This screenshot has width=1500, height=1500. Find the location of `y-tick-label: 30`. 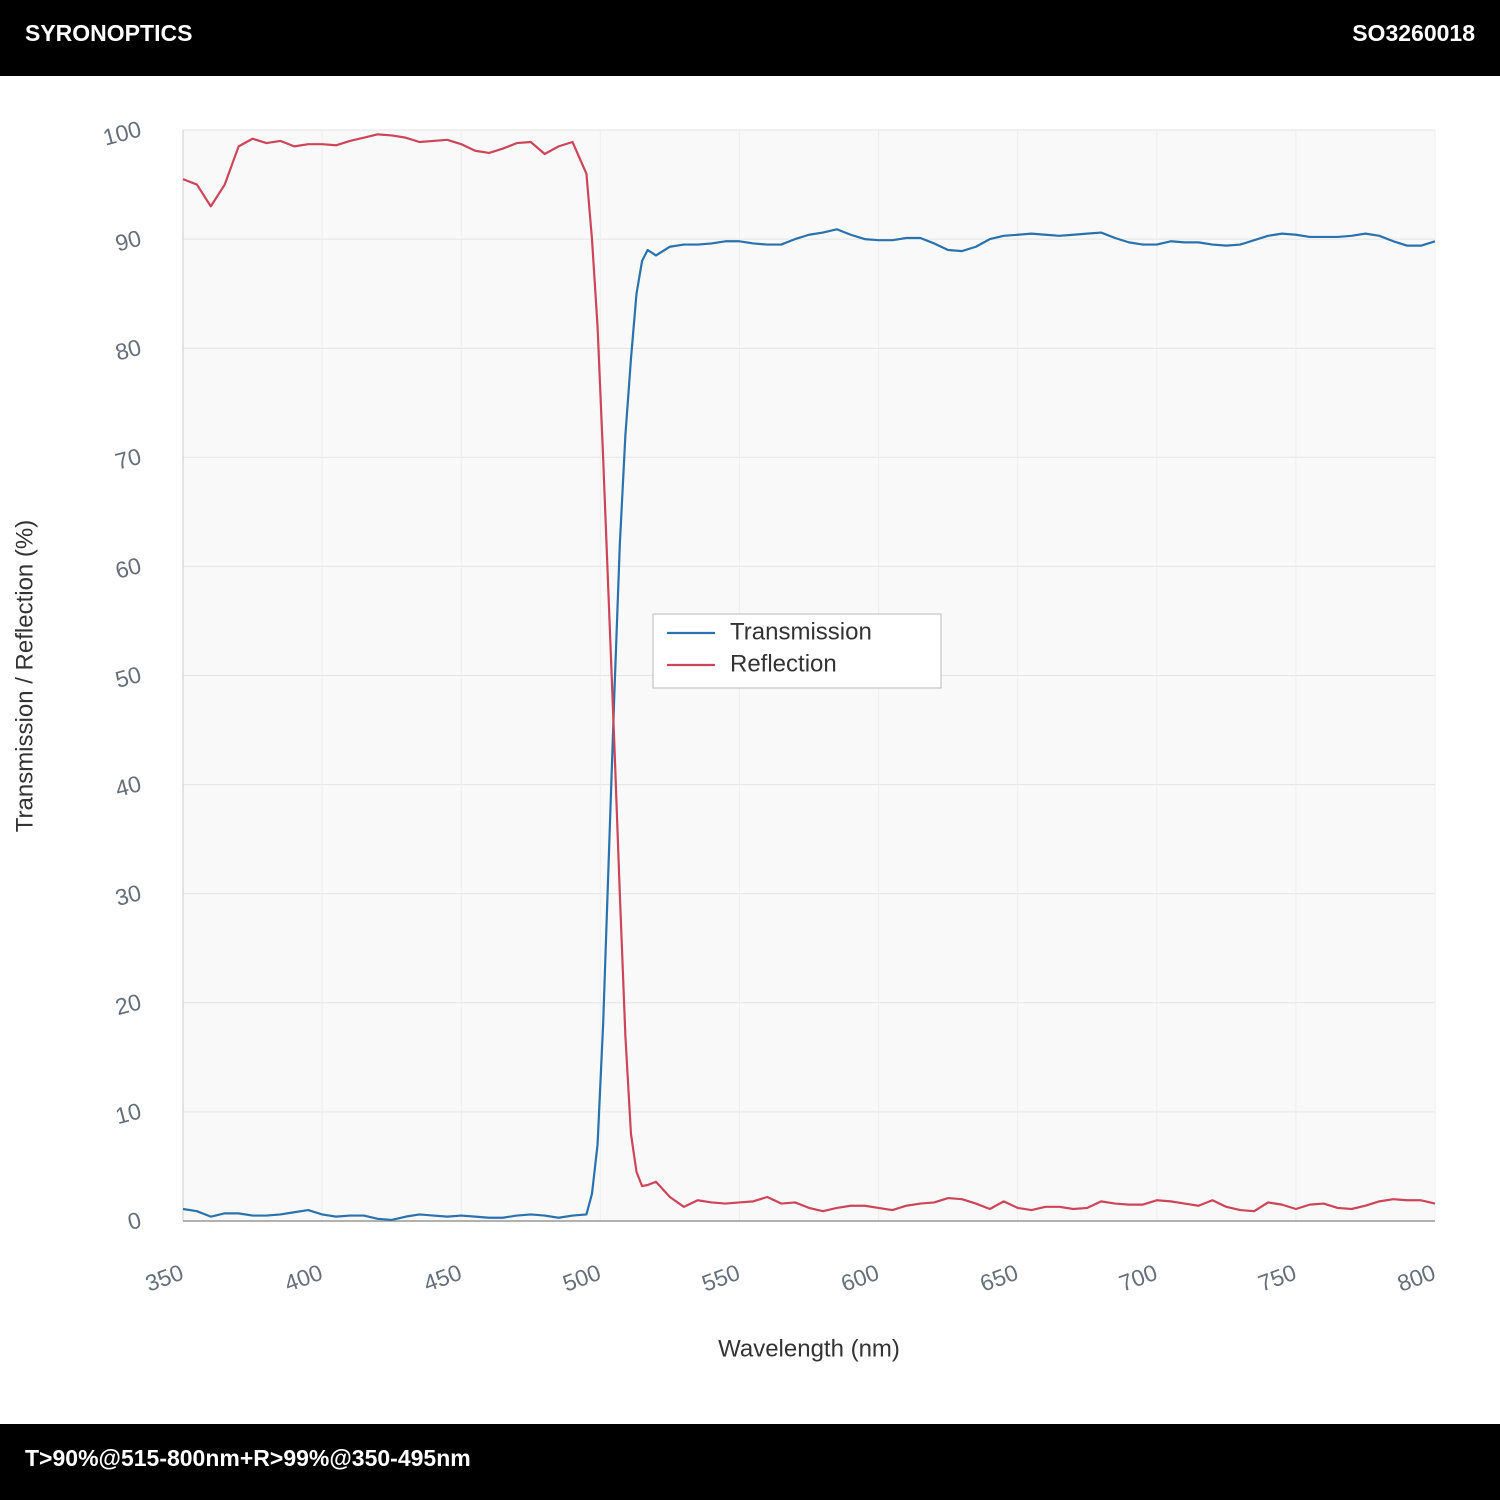

y-tick-label: 30 is located at coordinates (127, 895).